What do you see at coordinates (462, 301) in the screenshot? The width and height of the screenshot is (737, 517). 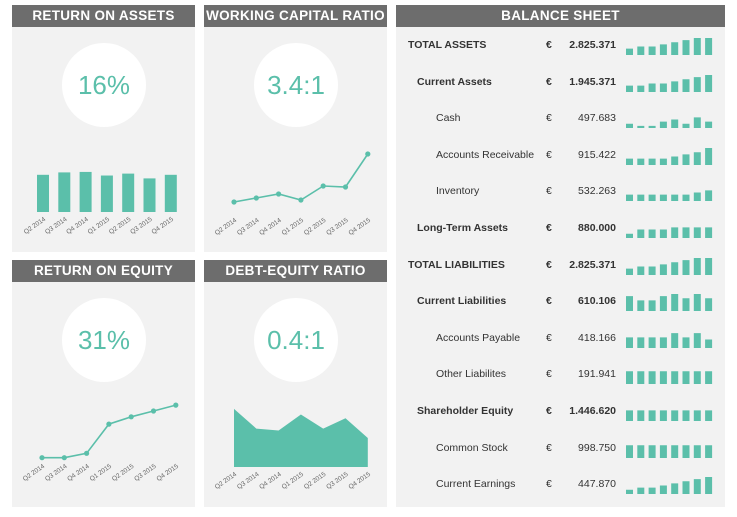 I see `row-label: Current Liabilities` at bounding box center [462, 301].